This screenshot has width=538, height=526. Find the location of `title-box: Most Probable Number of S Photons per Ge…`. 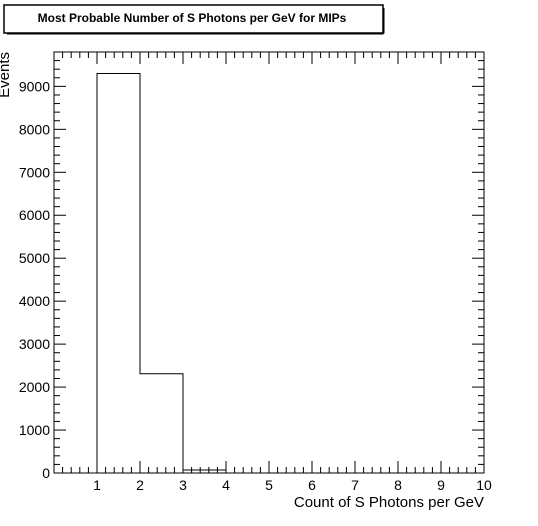

title-box: Most Probable Number of S Photons per Ge… is located at coordinates (194, 19).